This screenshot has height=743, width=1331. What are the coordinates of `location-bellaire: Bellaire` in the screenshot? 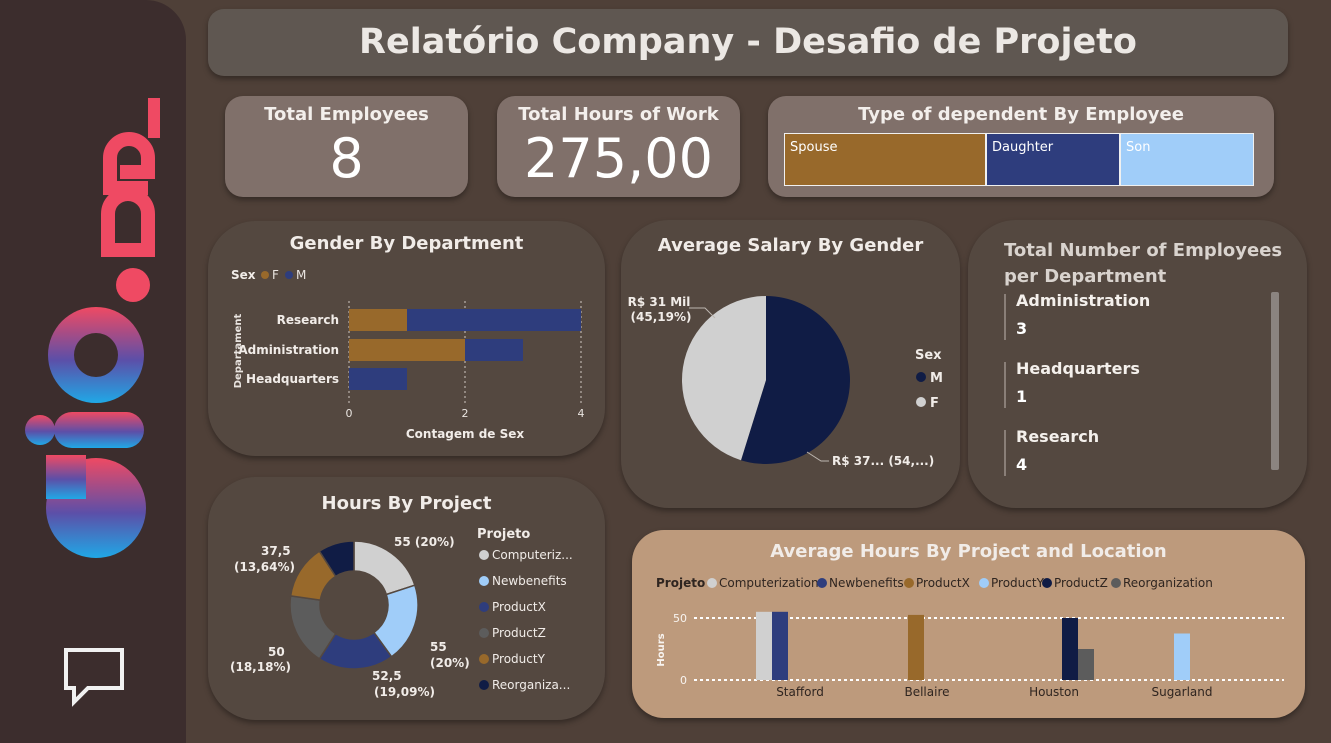 It's located at (926, 692).